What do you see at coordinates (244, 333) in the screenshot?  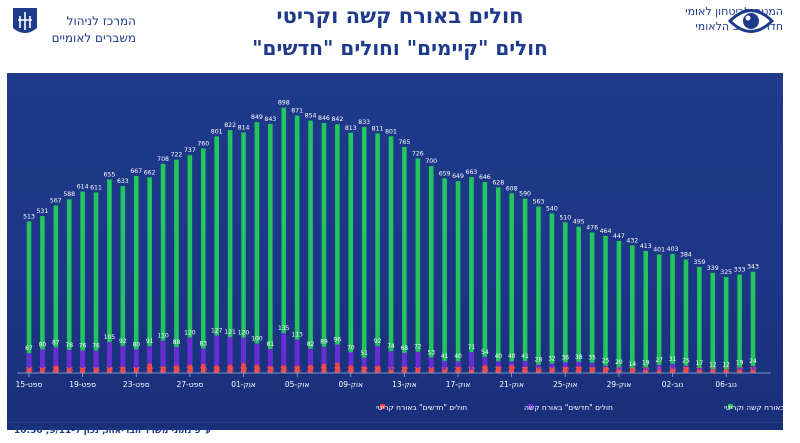 I see `data-label-serious: 120` at bounding box center [244, 333].